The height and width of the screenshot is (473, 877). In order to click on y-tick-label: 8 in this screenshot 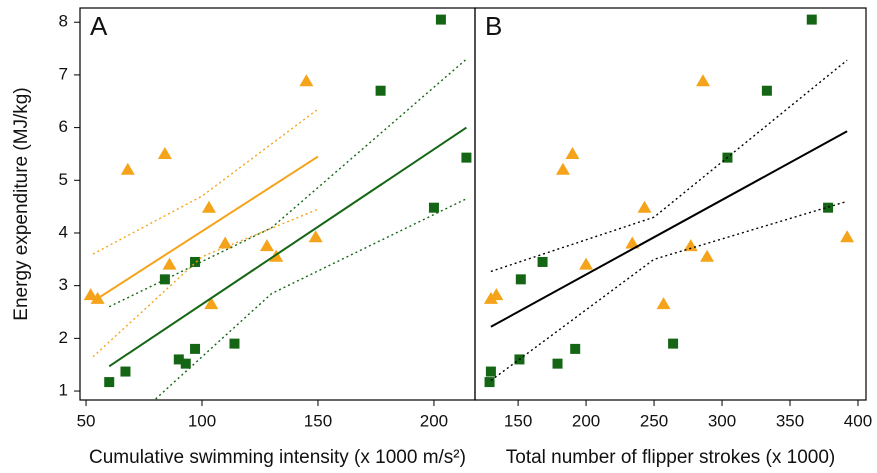, I will do `click(63, 21)`.